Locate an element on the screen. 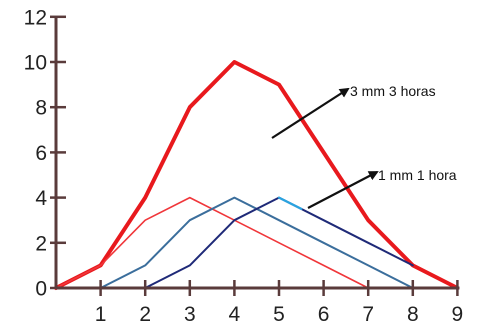  series-highlight-segment is located at coordinates (290, 203).